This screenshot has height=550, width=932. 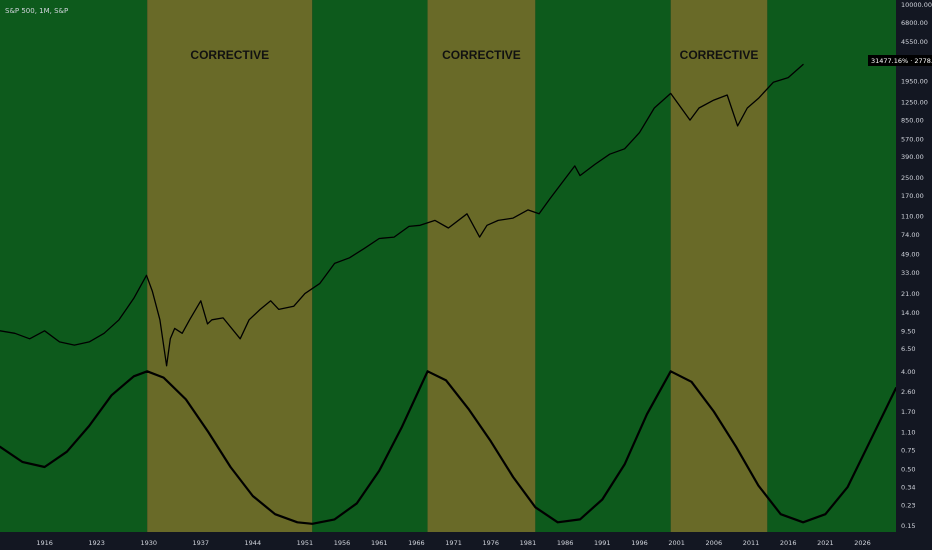 I want to click on y-tick-label-1: 6800.00, so click(x=914, y=23).